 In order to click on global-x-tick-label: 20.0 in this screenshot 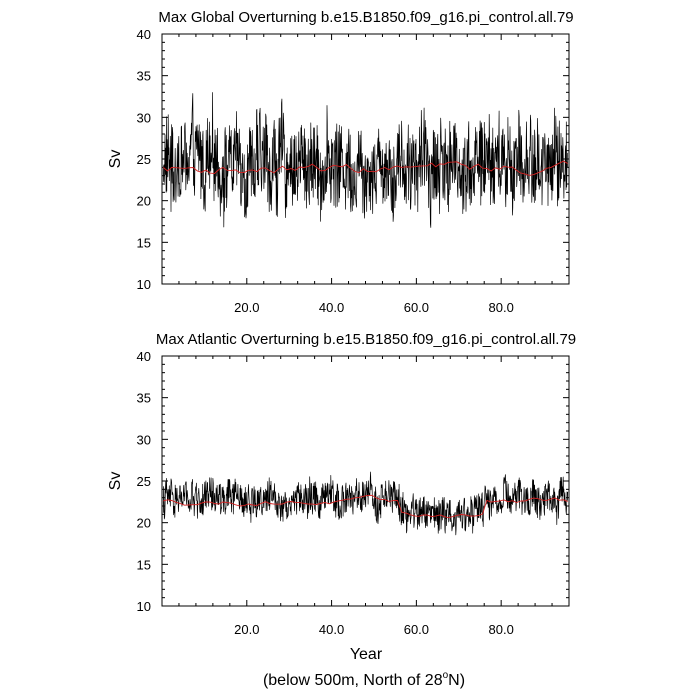, I will do `click(246, 307)`.